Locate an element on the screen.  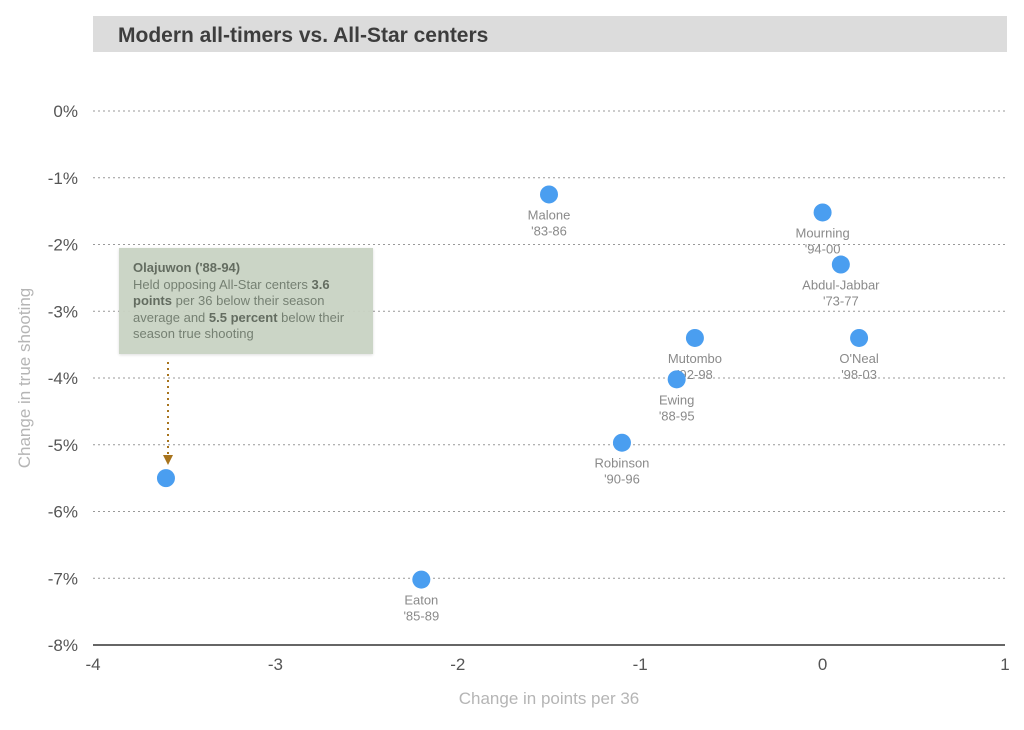
title-bar is located at coordinates (550, 34).